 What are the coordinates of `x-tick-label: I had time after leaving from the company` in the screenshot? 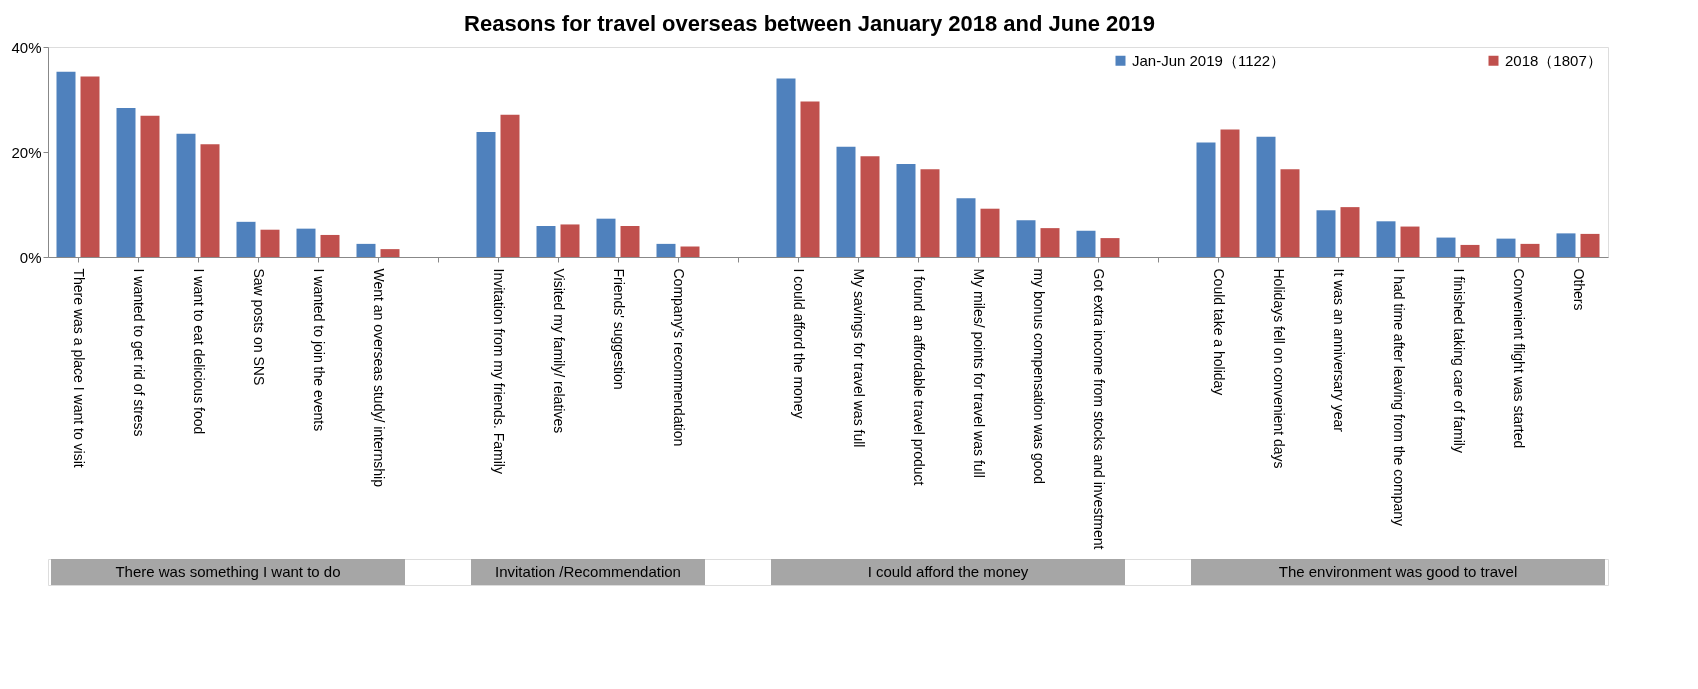 It's located at (1399, 397).